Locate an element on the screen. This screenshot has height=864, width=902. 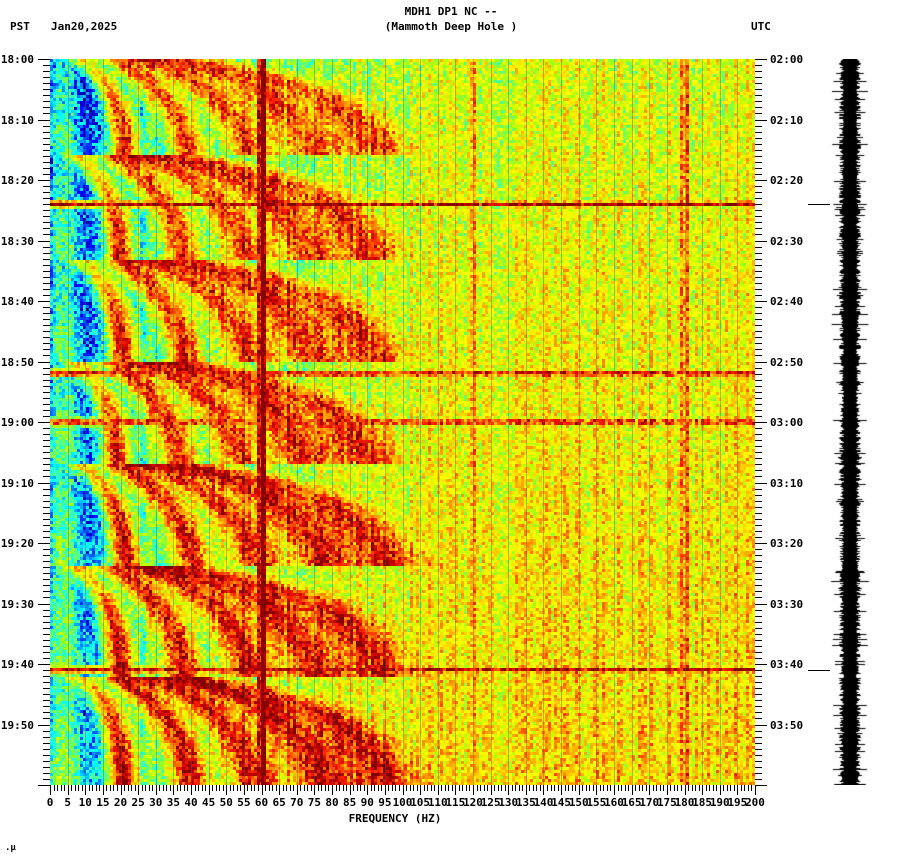
freq-label: 155 is located at coordinates (596, 802).